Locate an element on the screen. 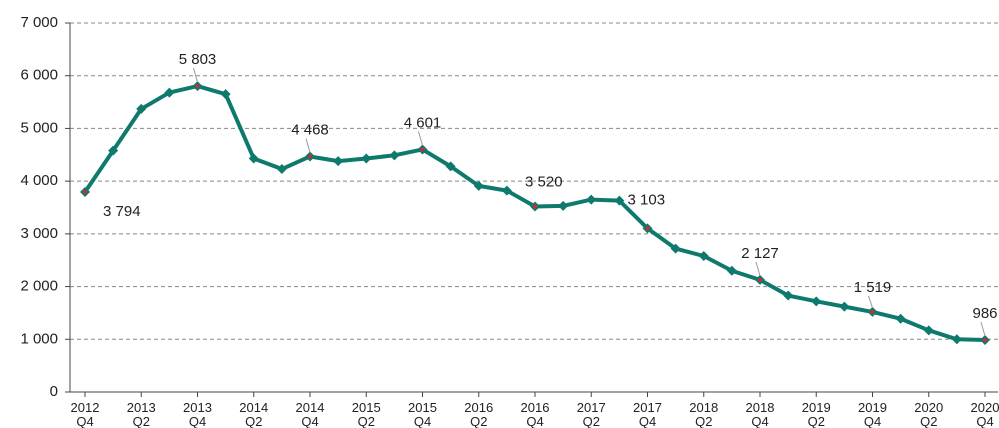 The image size is (999, 428). x-tick-label: 2020 Q2 is located at coordinates (929, 414).